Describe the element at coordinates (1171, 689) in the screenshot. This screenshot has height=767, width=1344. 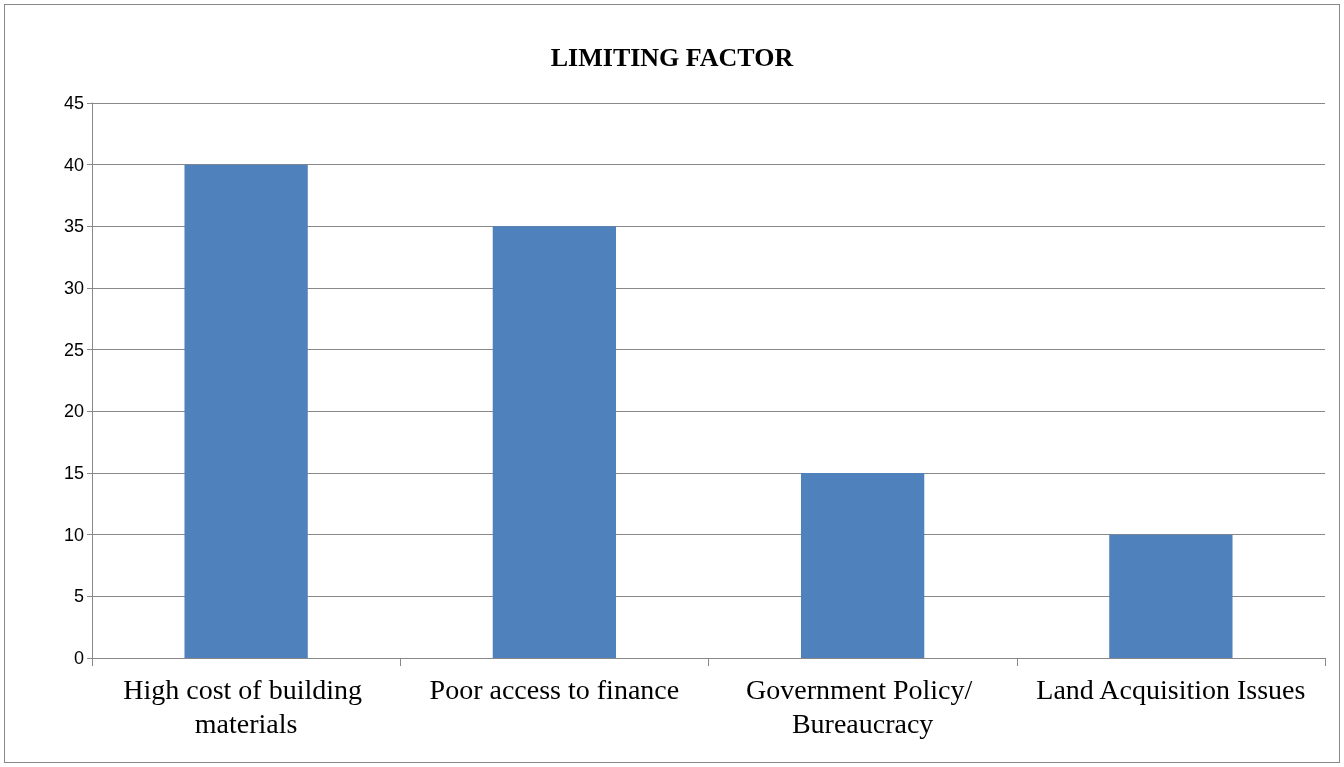
I see `x-tick-label: Land Acquisition Issues` at that location.